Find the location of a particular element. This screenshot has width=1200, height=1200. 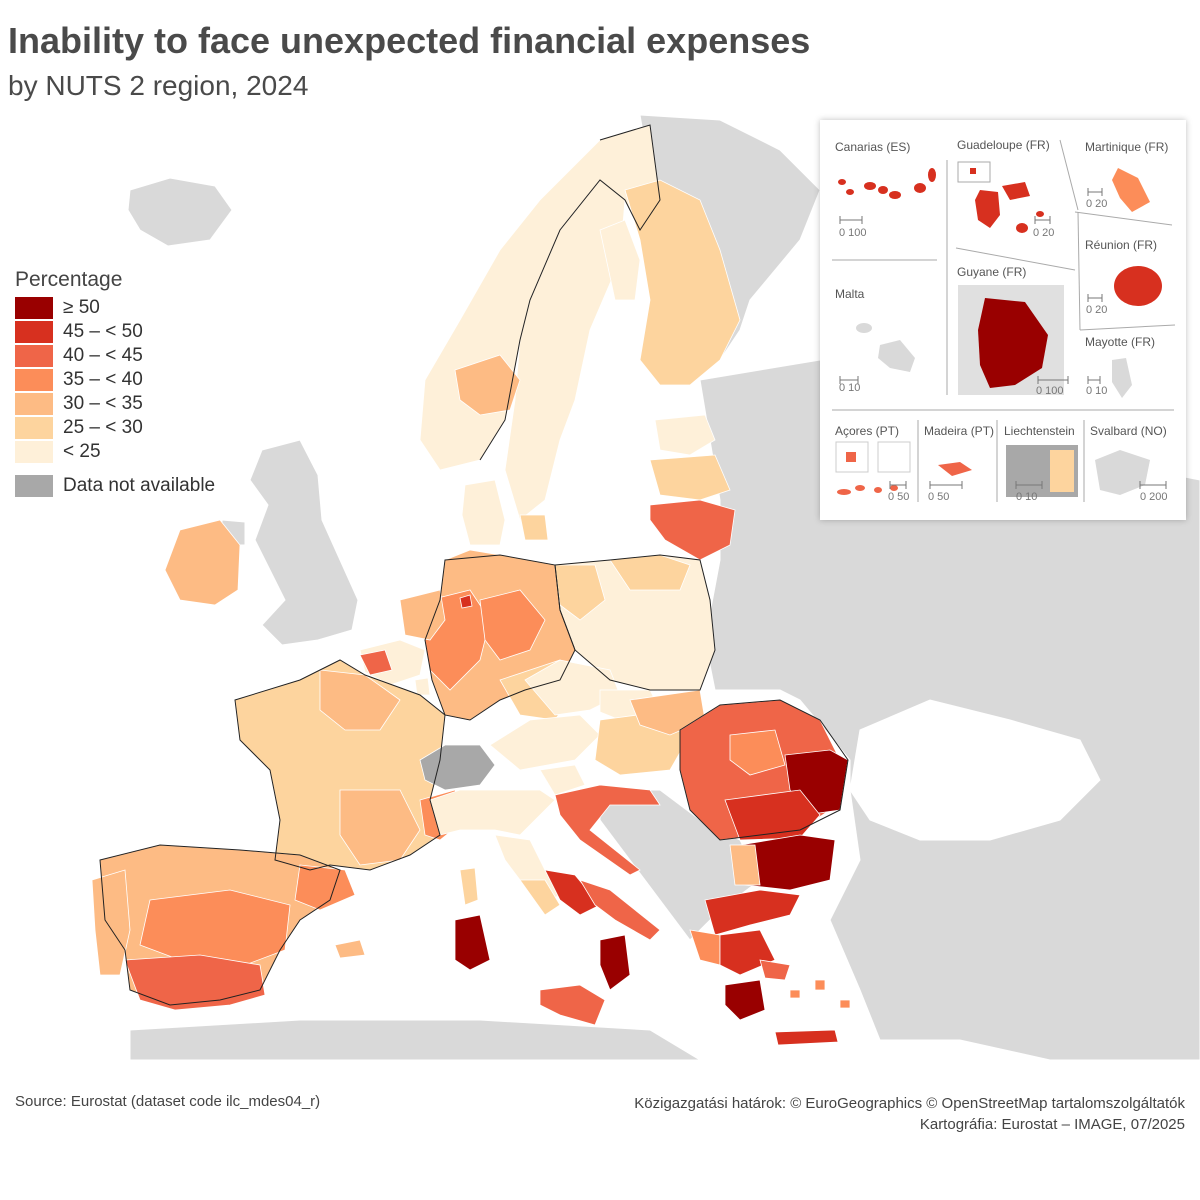

region-peloponnese is located at coordinates (745, 1000).